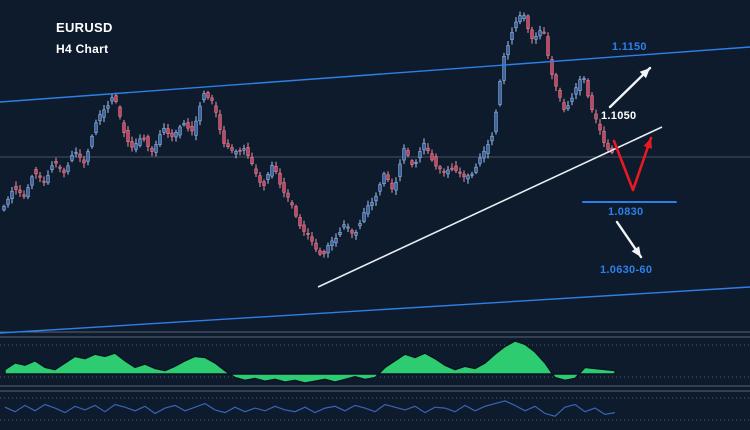  Describe the element at coordinates (375, 310) in the screenshot. I see `channel-lower` at that location.